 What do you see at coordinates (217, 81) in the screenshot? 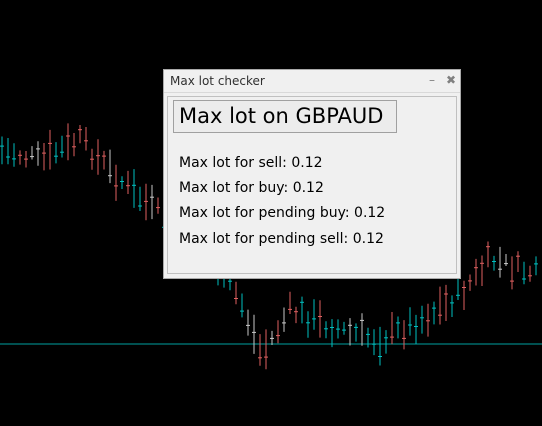
I see `dialog-title: Max lot checker` at bounding box center [217, 81].